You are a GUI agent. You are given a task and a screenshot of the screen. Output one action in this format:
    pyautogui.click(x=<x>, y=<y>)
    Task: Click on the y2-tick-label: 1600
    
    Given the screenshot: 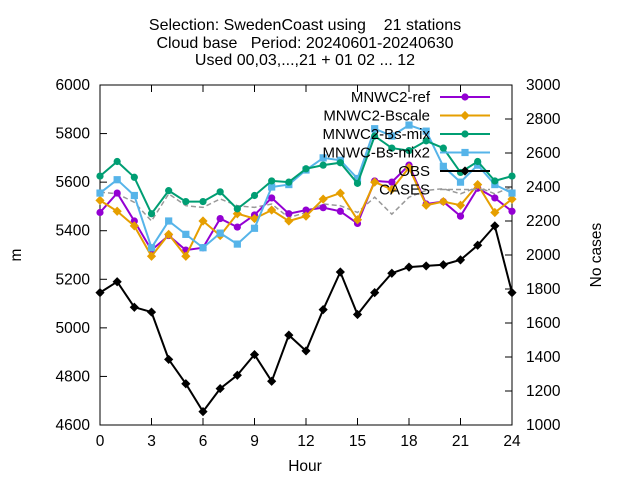 What is the action you would take?
    pyautogui.click(x=543, y=323)
    